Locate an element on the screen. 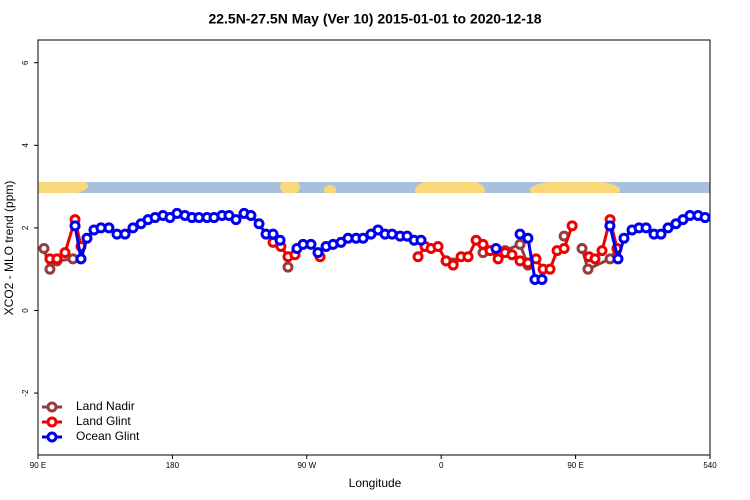  x-tick-label: 0 is located at coordinates (441, 465).